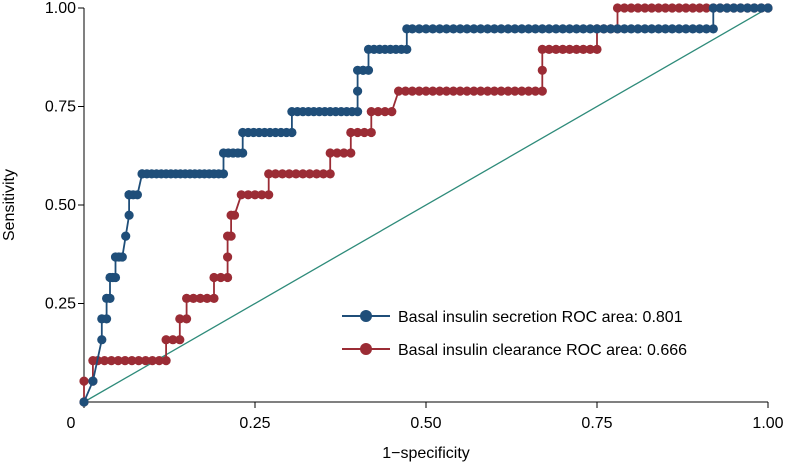 This screenshot has height=465, width=786. What do you see at coordinates (71, 423) in the screenshot?
I see `x-tick-label: 0` at bounding box center [71, 423].